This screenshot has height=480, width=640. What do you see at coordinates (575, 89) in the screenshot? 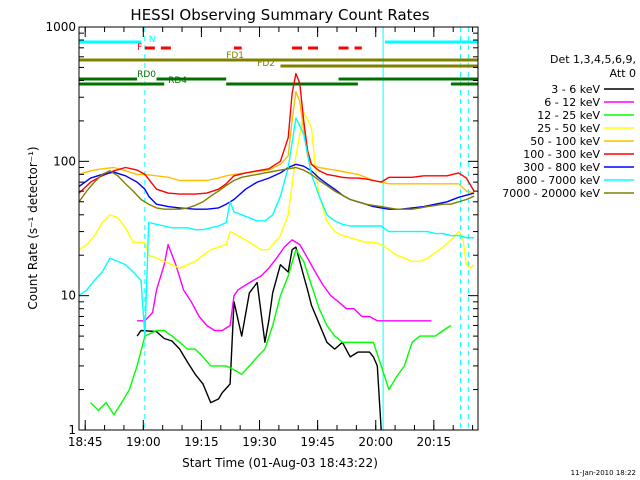
I see `legend-label-0: 3 - 6 keV` at bounding box center [575, 89].